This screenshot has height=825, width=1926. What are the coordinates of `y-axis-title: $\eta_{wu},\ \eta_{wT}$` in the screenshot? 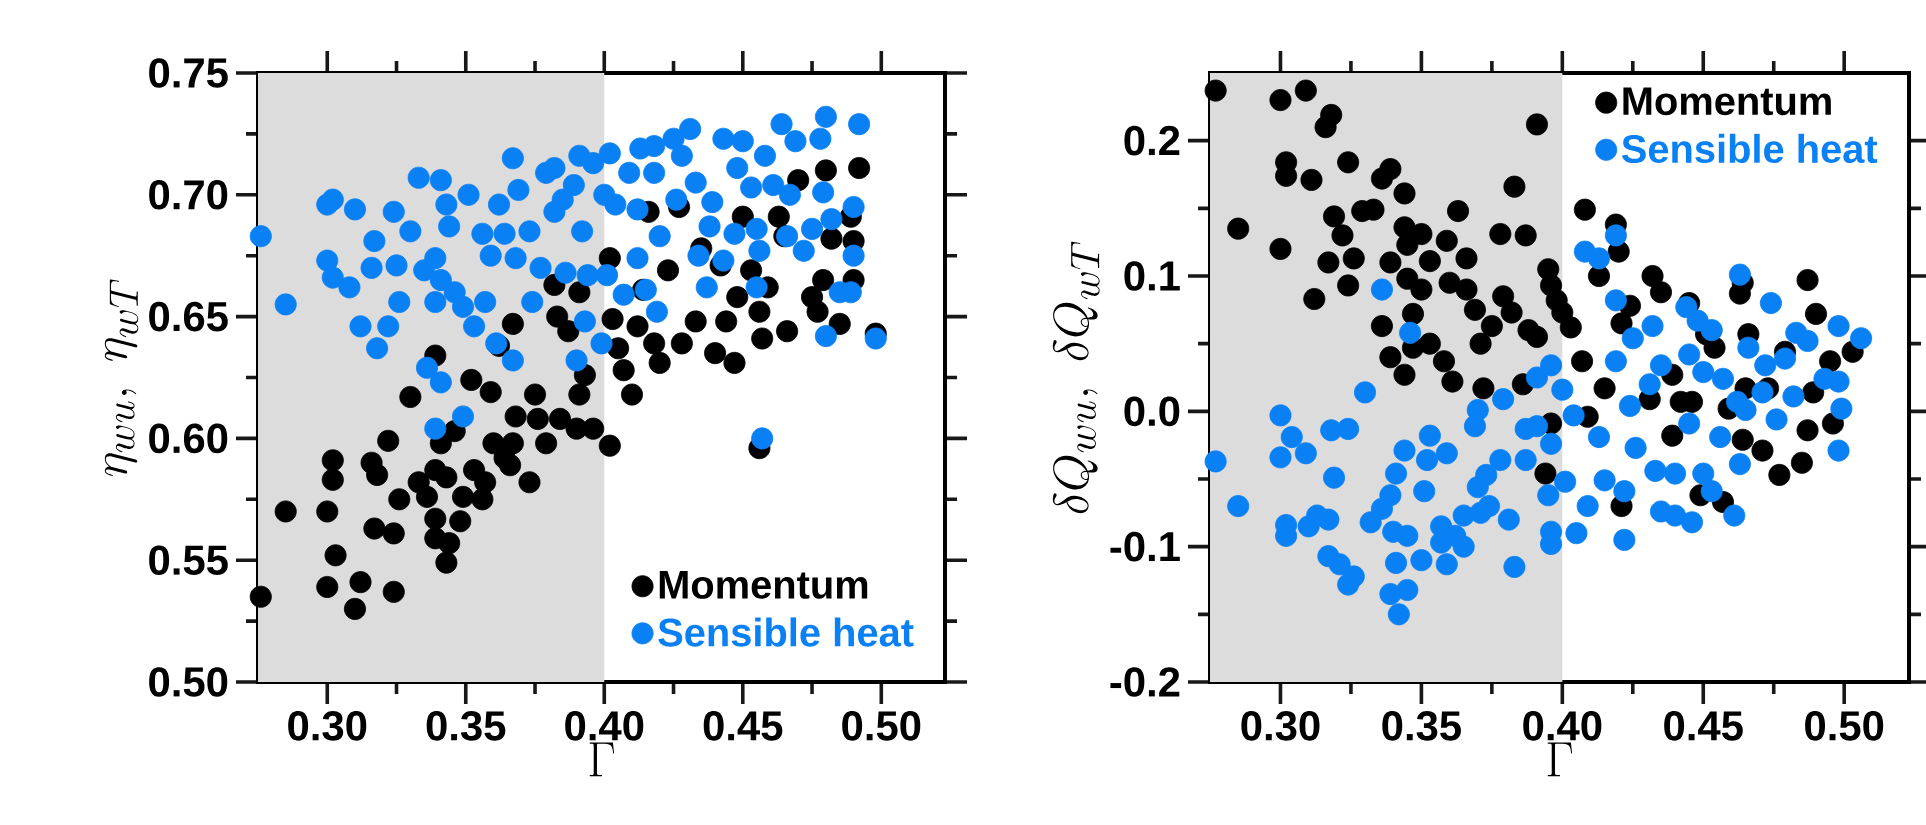 It's located at (121, 377).